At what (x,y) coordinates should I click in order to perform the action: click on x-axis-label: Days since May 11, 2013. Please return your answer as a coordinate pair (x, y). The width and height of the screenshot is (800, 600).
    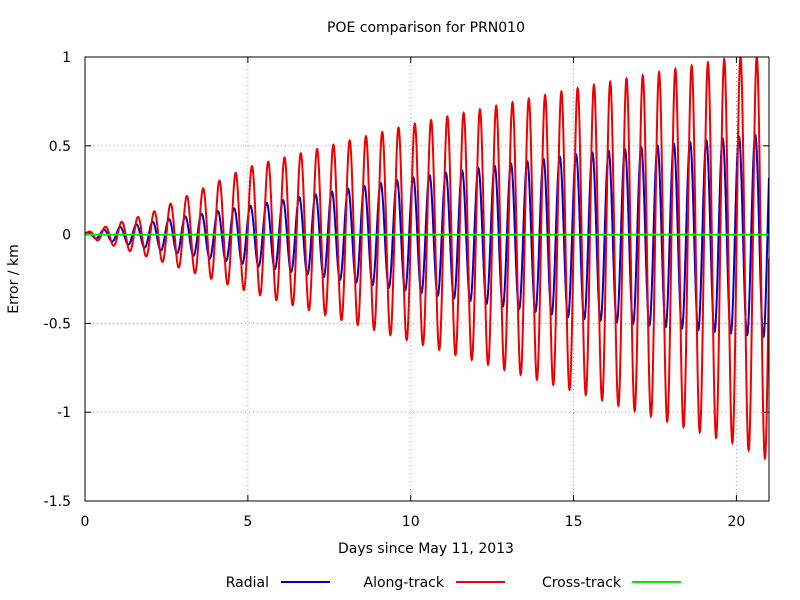
    Looking at the image, I should click on (426, 549).